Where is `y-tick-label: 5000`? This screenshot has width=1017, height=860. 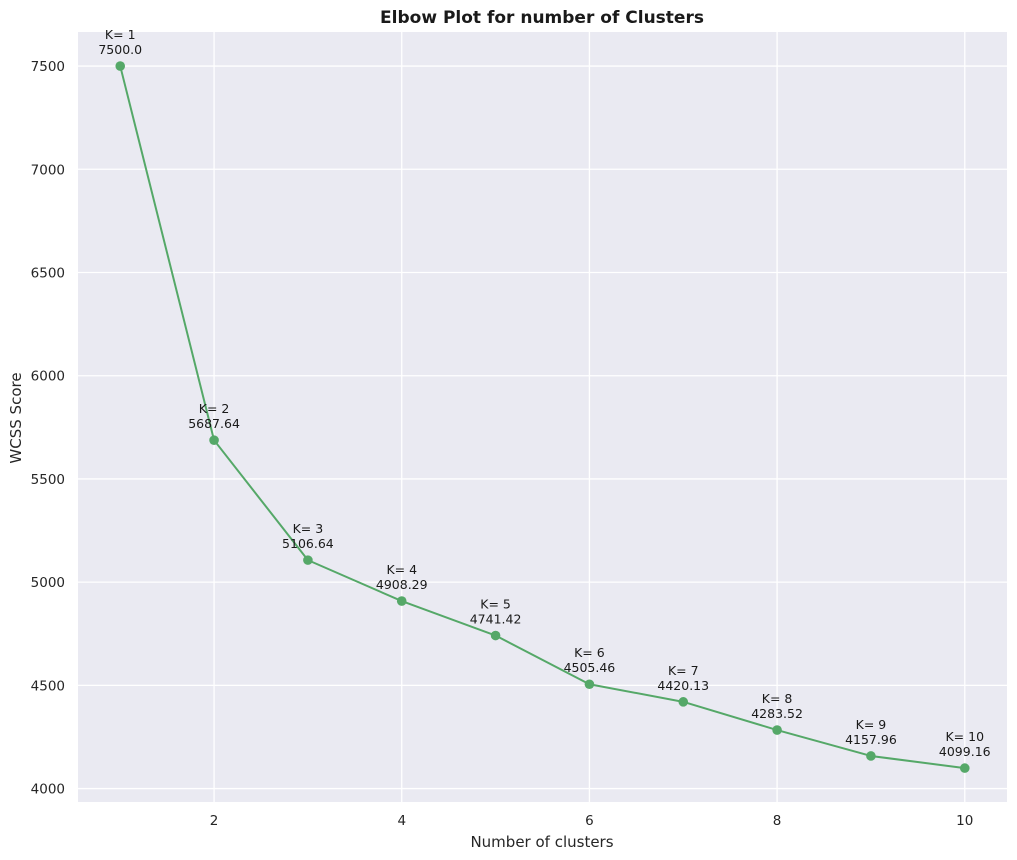 y-tick-label: 5000 is located at coordinates (48, 583).